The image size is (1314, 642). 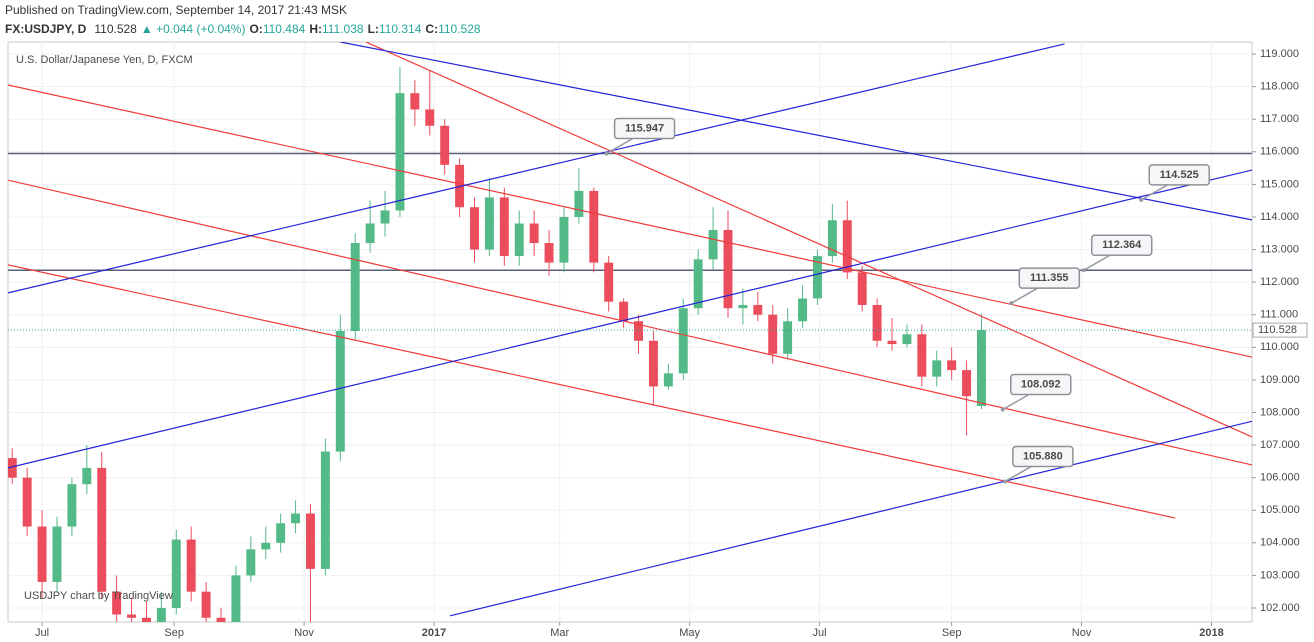 What do you see at coordinates (1211, 633) in the screenshot?
I see `x-tick-label: 2018` at bounding box center [1211, 633].